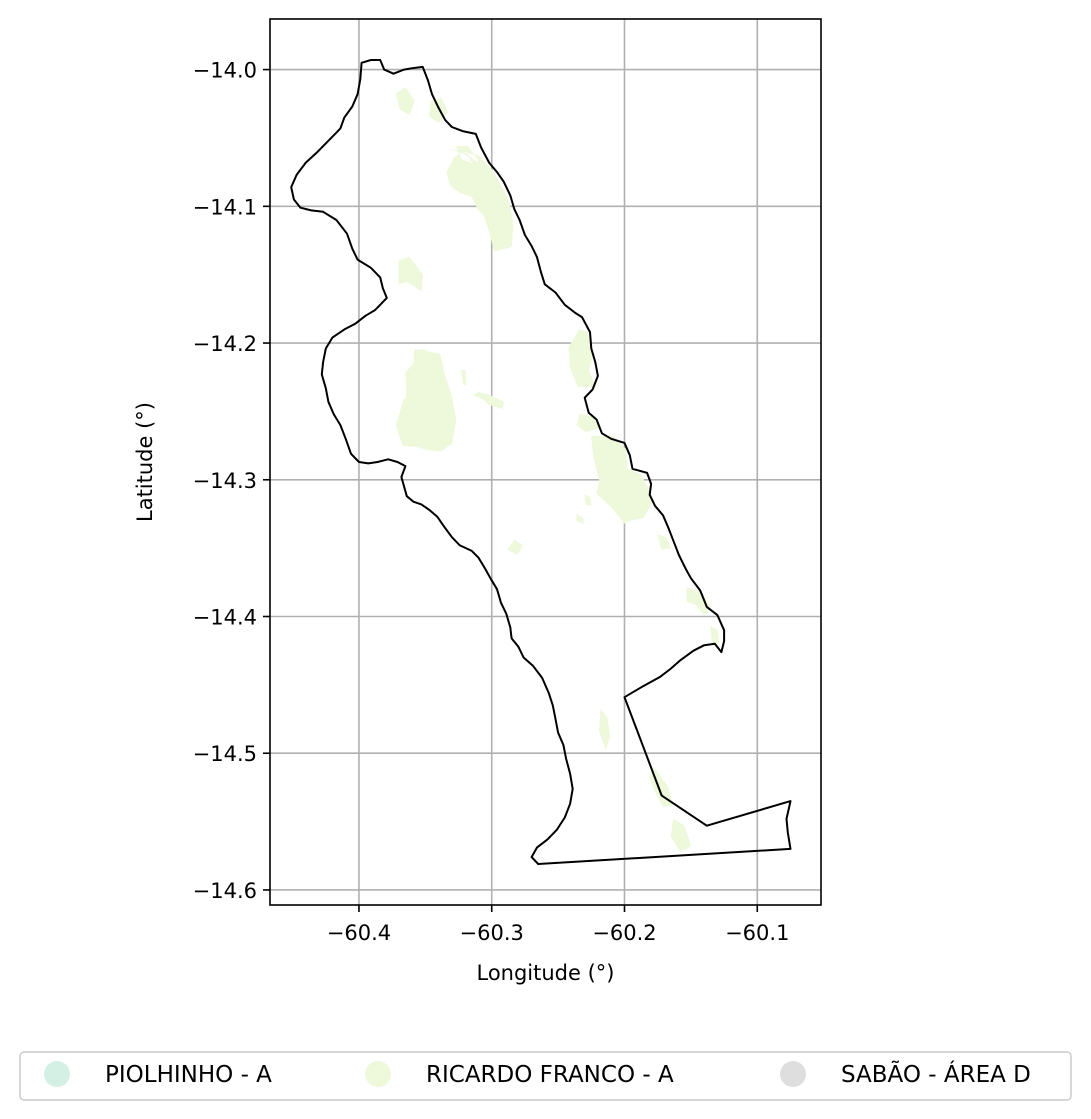  I want to click on legend-marker-piolhinho, so click(57, 1074).